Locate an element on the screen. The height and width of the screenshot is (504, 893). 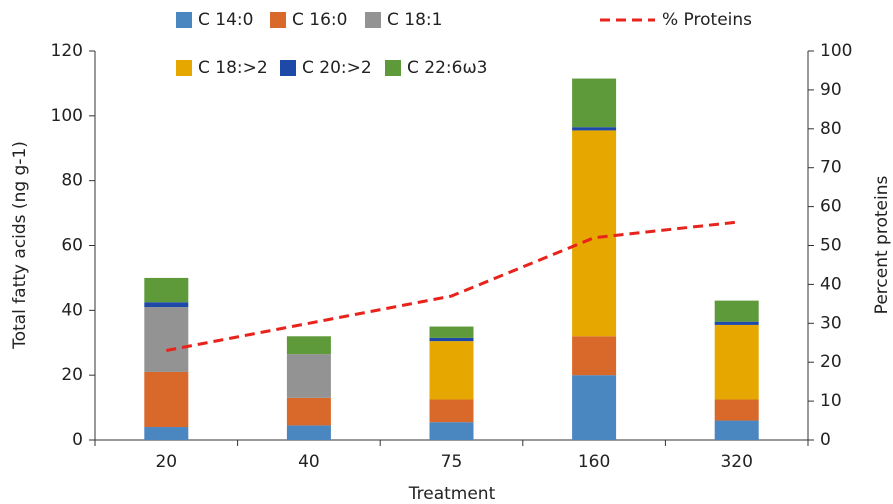
x-tick-label: 40 is located at coordinates (309, 462).